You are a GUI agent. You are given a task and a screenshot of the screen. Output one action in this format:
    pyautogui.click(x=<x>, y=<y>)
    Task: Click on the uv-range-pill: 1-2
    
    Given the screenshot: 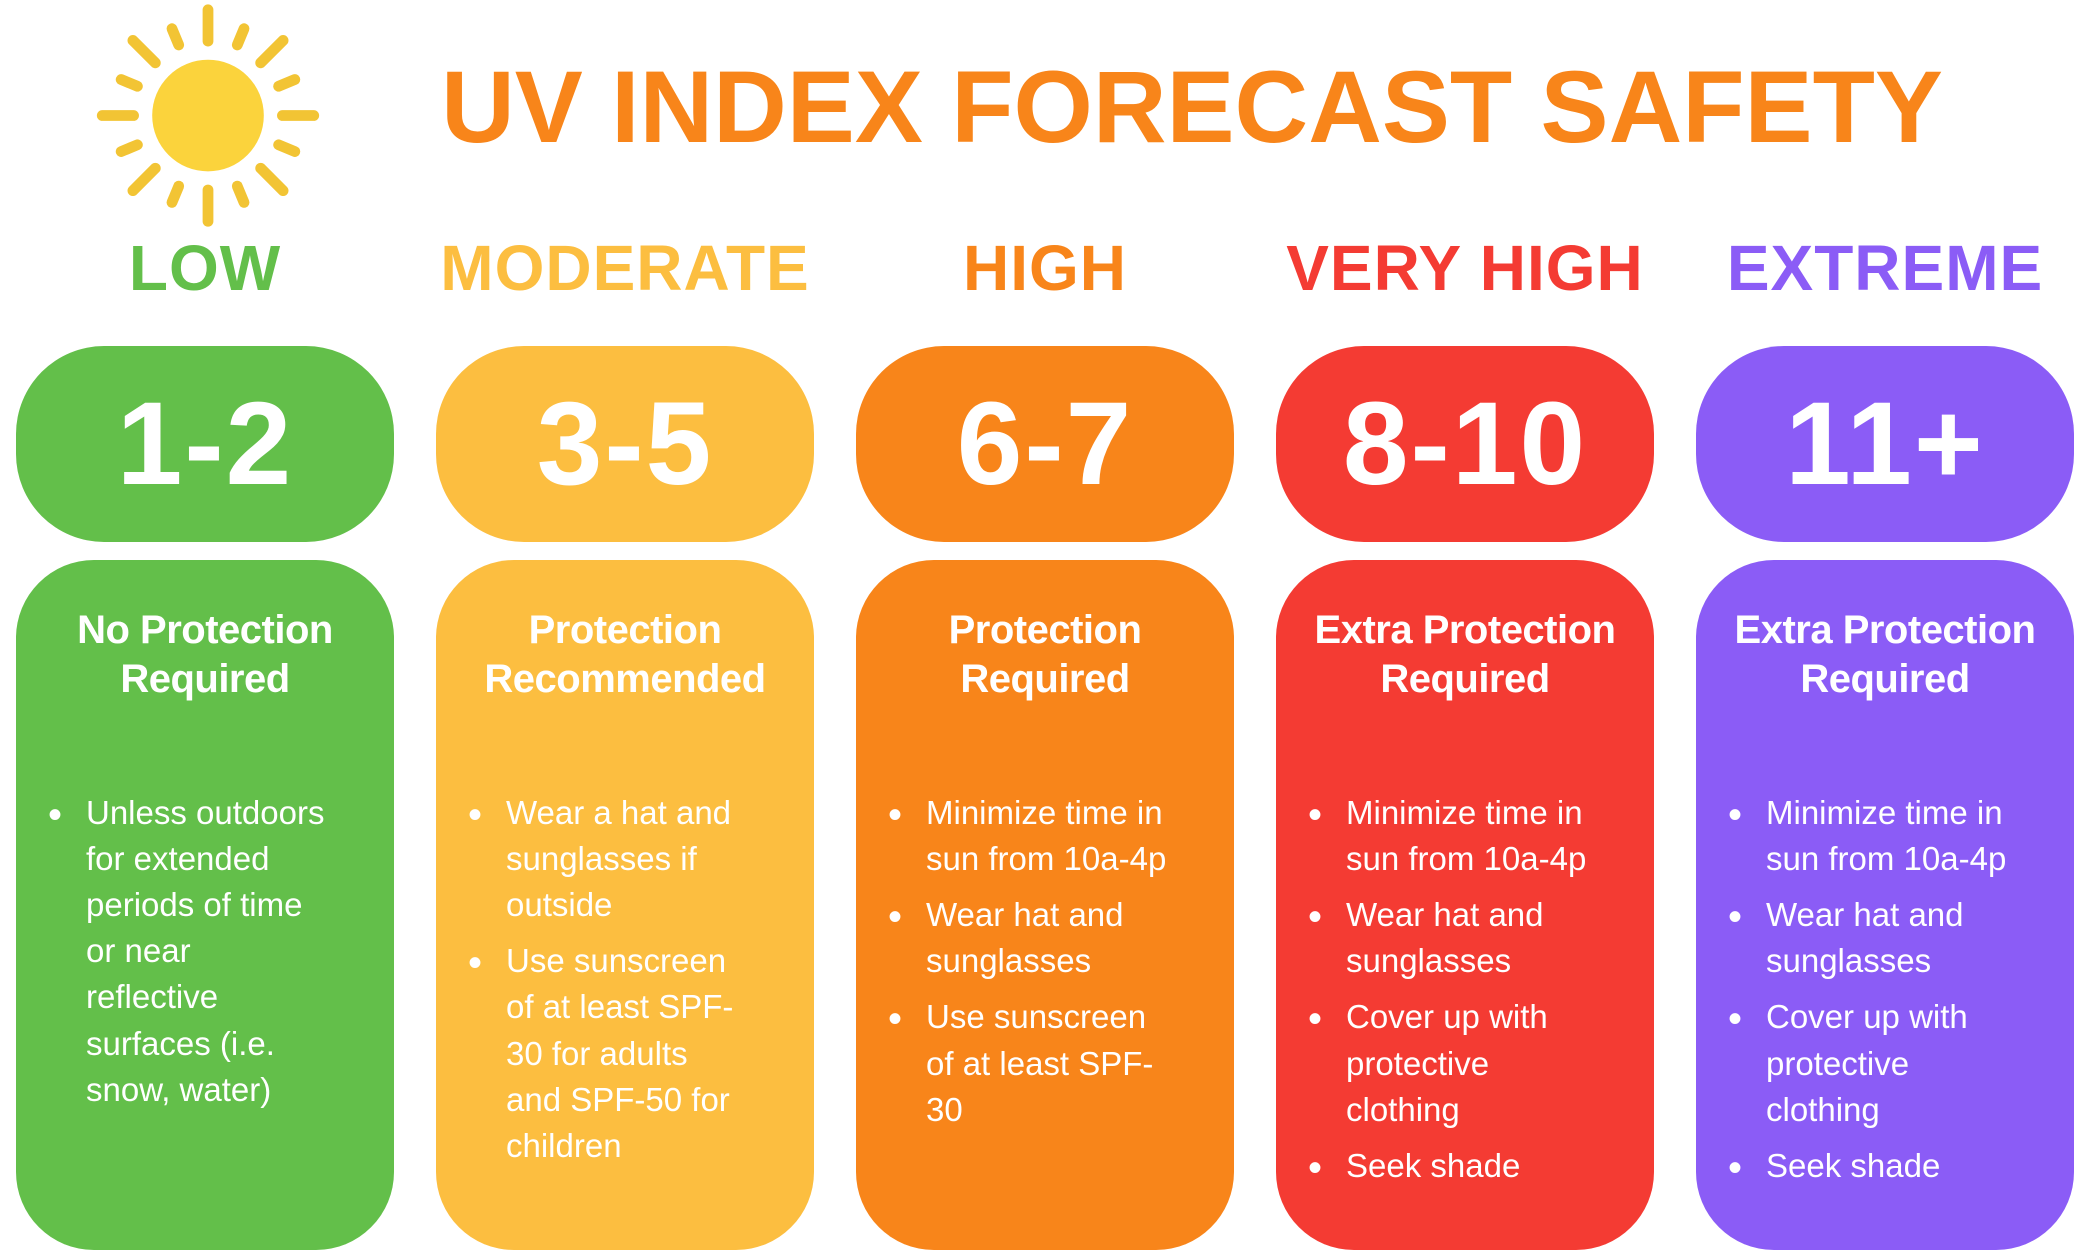 What is the action you would take?
    pyautogui.click(x=205, y=444)
    